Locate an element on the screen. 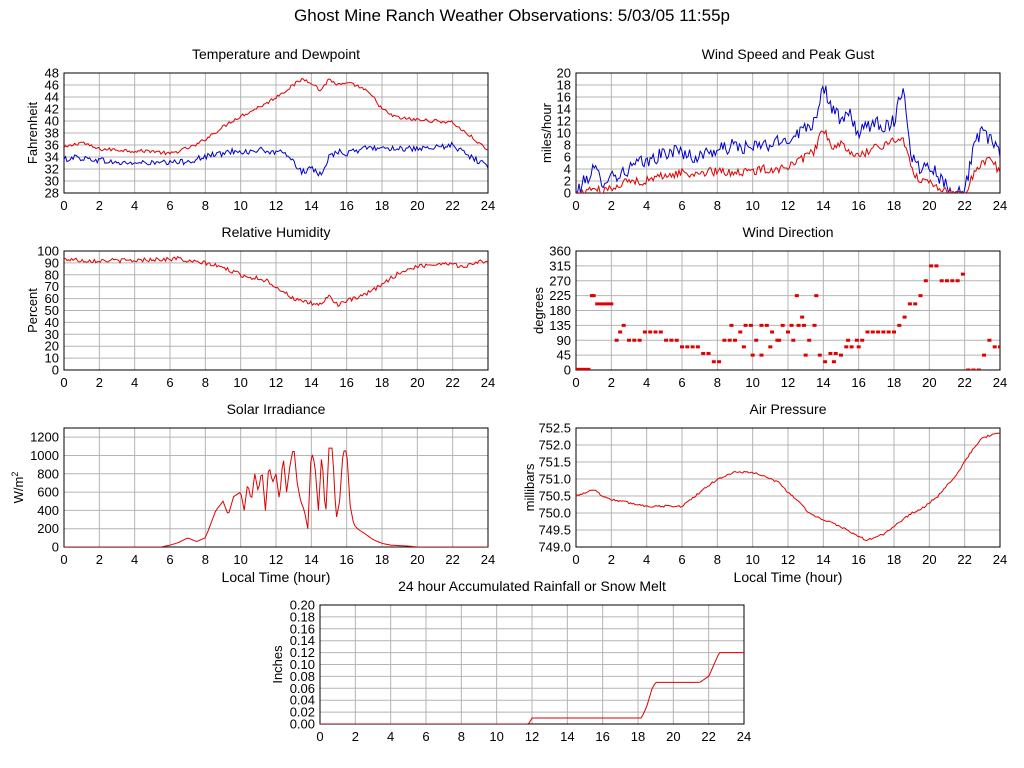 The height and width of the screenshot is (768, 1024). y-tick-label: 0.08 is located at coordinates (302, 676).